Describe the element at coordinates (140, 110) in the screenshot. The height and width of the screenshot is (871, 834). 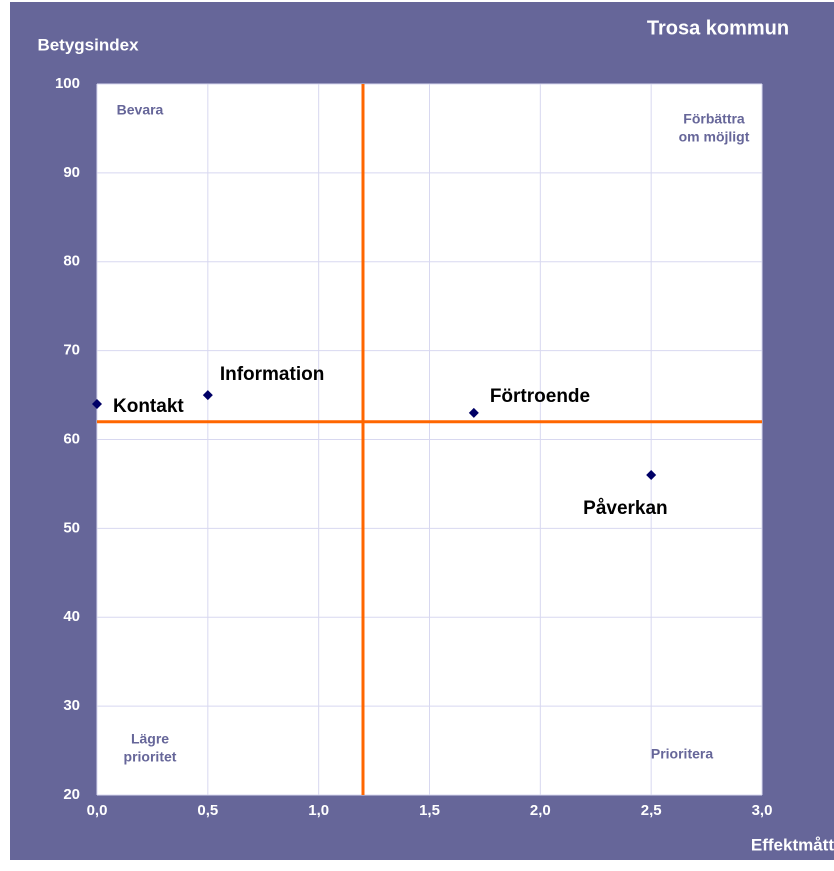
I see `quadrant-label: Bevara` at that location.